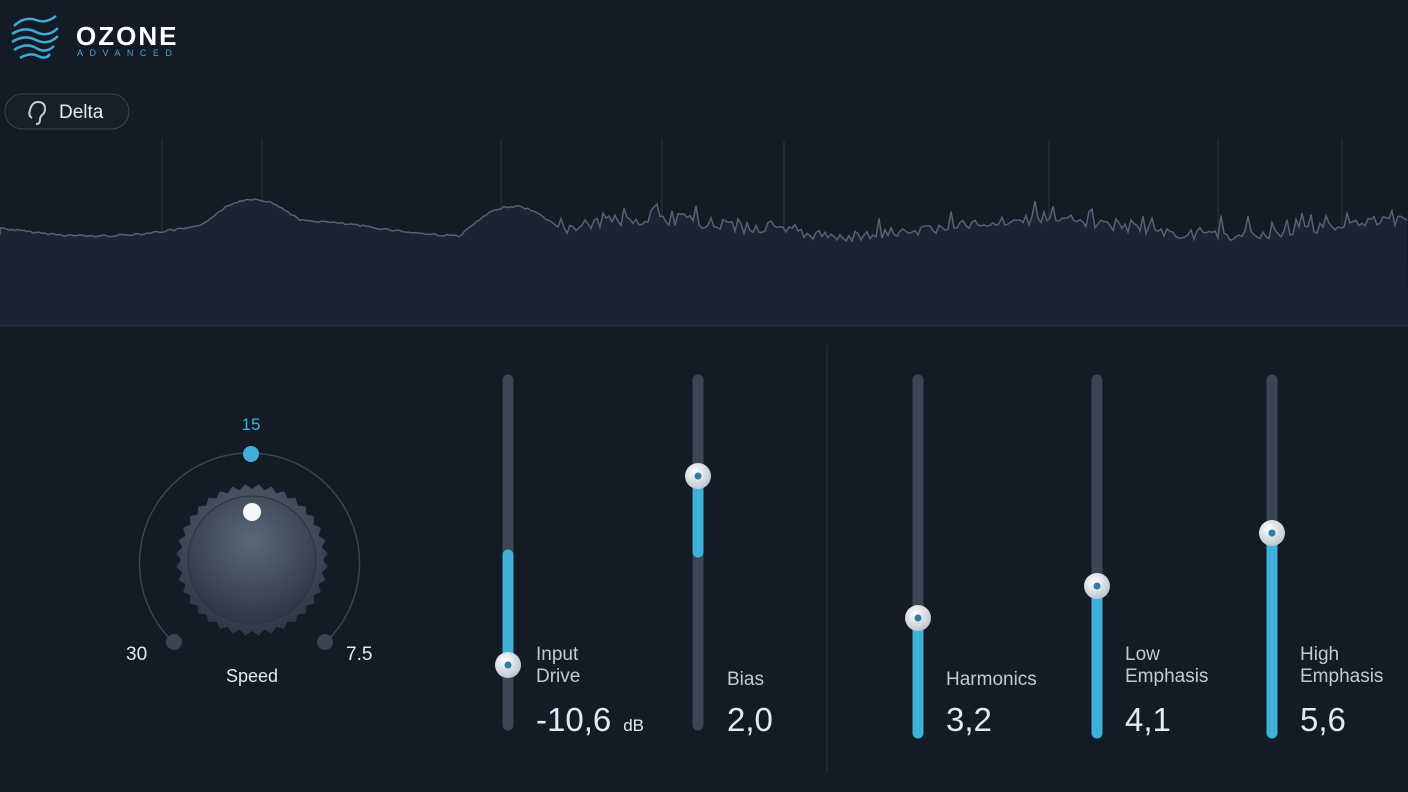  What do you see at coordinates (251, 424) in the screenshot?
I see `option-label: 15` at bounding box center [251, 424].